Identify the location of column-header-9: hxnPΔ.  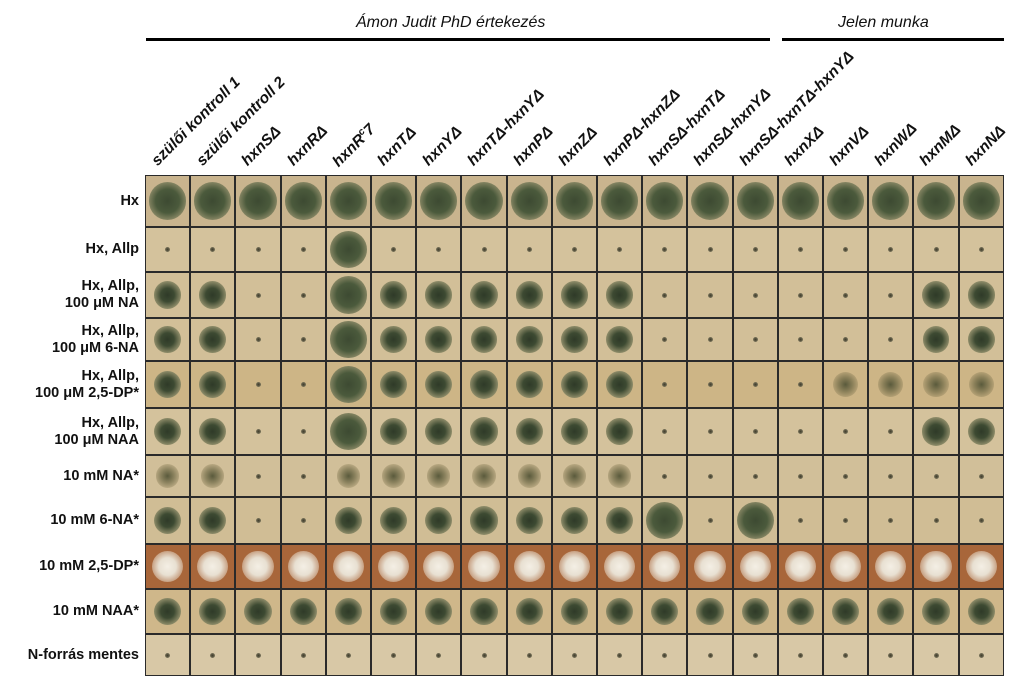
(533, 146).